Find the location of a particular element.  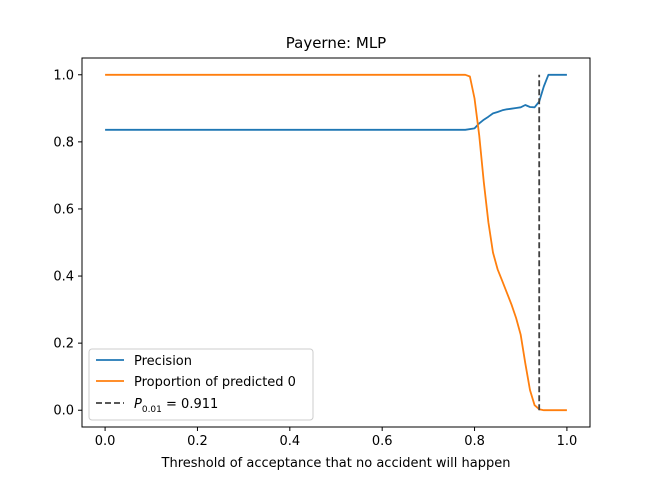

threshold-subscript: 0.01 is located at coordinates (152, 410).